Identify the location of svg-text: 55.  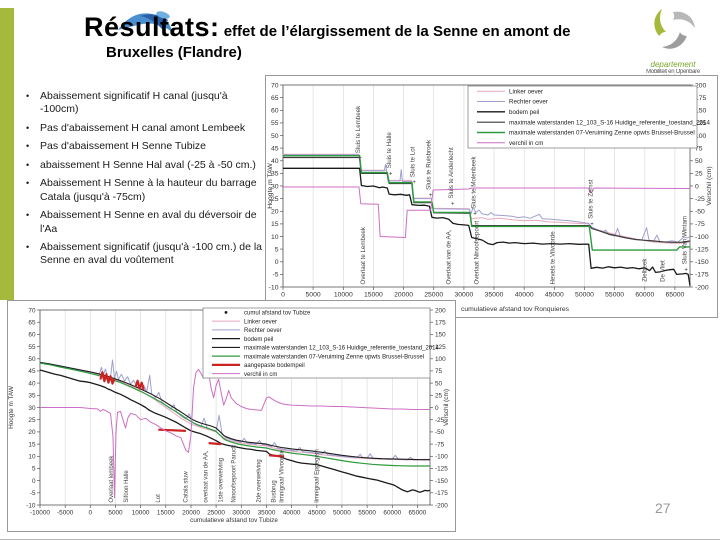
(275, 123).